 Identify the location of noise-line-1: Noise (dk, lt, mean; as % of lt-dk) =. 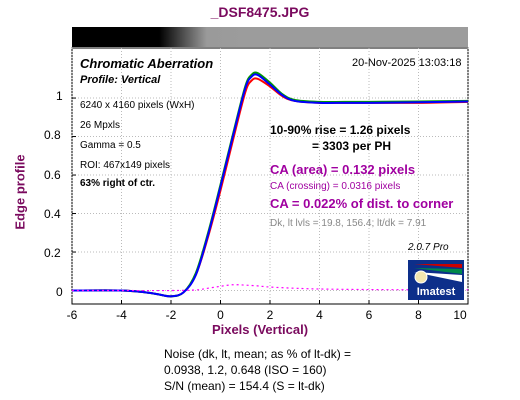
(258, 354).